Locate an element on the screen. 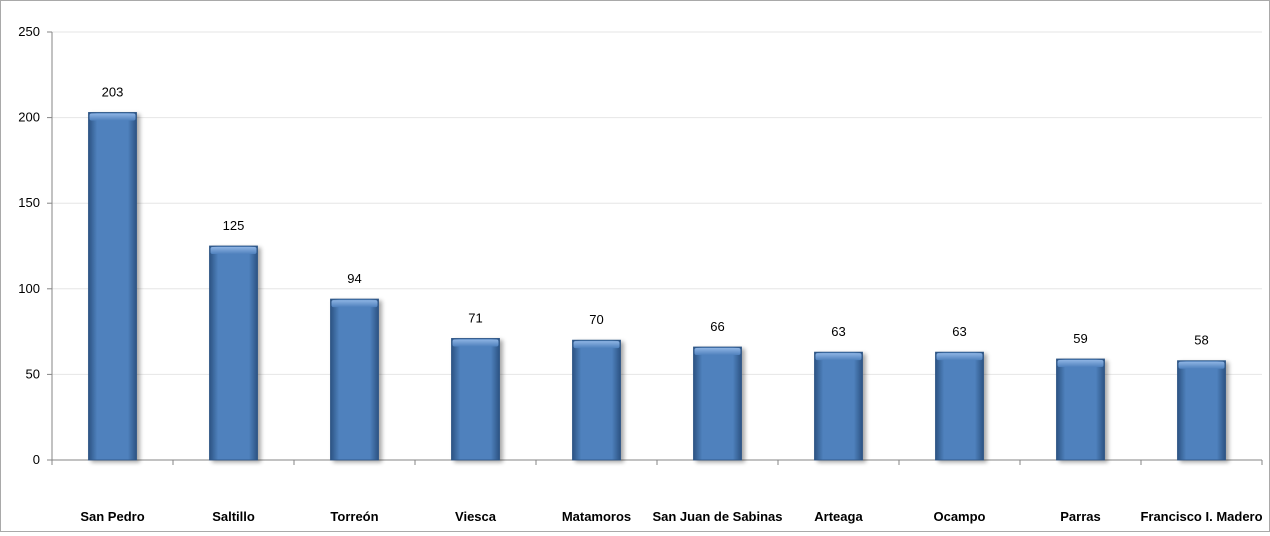  x-tick-label: Saltillo is located at coordinates (233, 516).